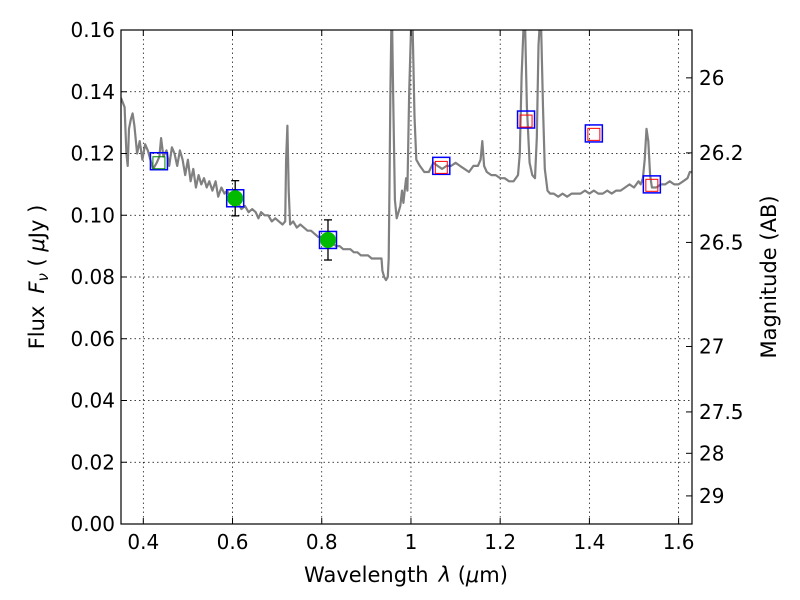  I want to click on x-tick-label: 0.4, so click(143, 542).